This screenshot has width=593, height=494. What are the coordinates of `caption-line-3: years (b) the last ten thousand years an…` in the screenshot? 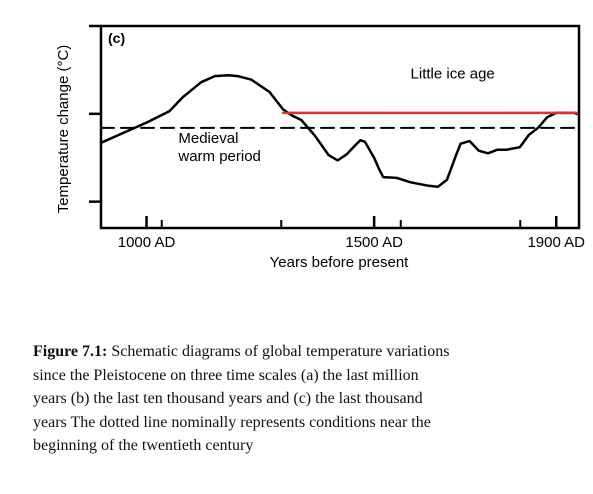 It's located at (228, 398).